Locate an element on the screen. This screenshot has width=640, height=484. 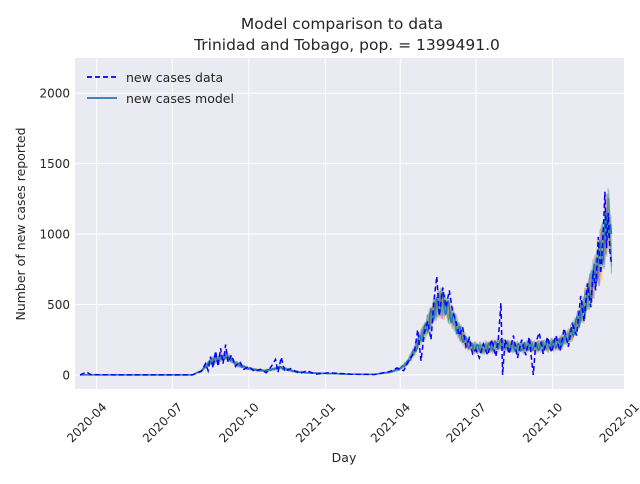
x-tick-label: 2021-10 is located at coordinates (542, 422).